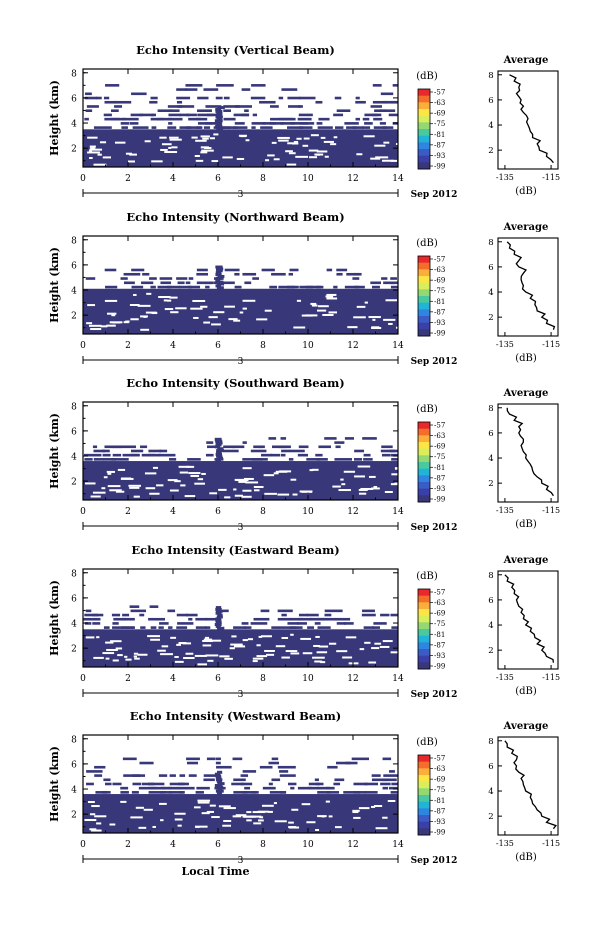  I want to click on x-tick-label: 12, so click(352, 346).